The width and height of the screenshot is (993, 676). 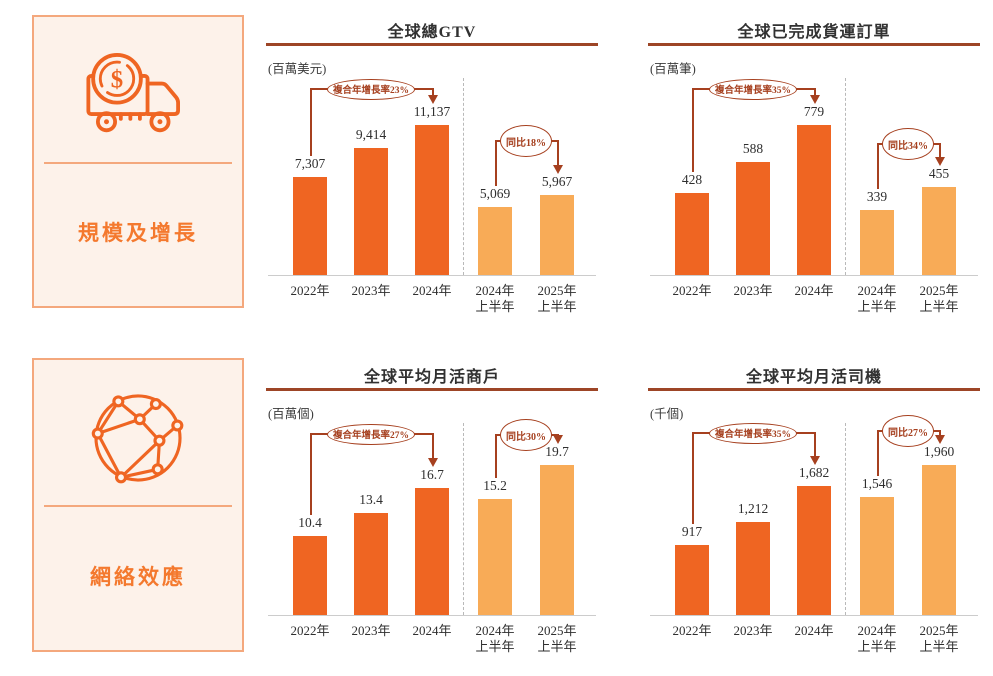 What do you see at coordinates (908, 431) in the screenshot?
I see `yoy-badge: 同比27%` at bounding box center [908, 431].